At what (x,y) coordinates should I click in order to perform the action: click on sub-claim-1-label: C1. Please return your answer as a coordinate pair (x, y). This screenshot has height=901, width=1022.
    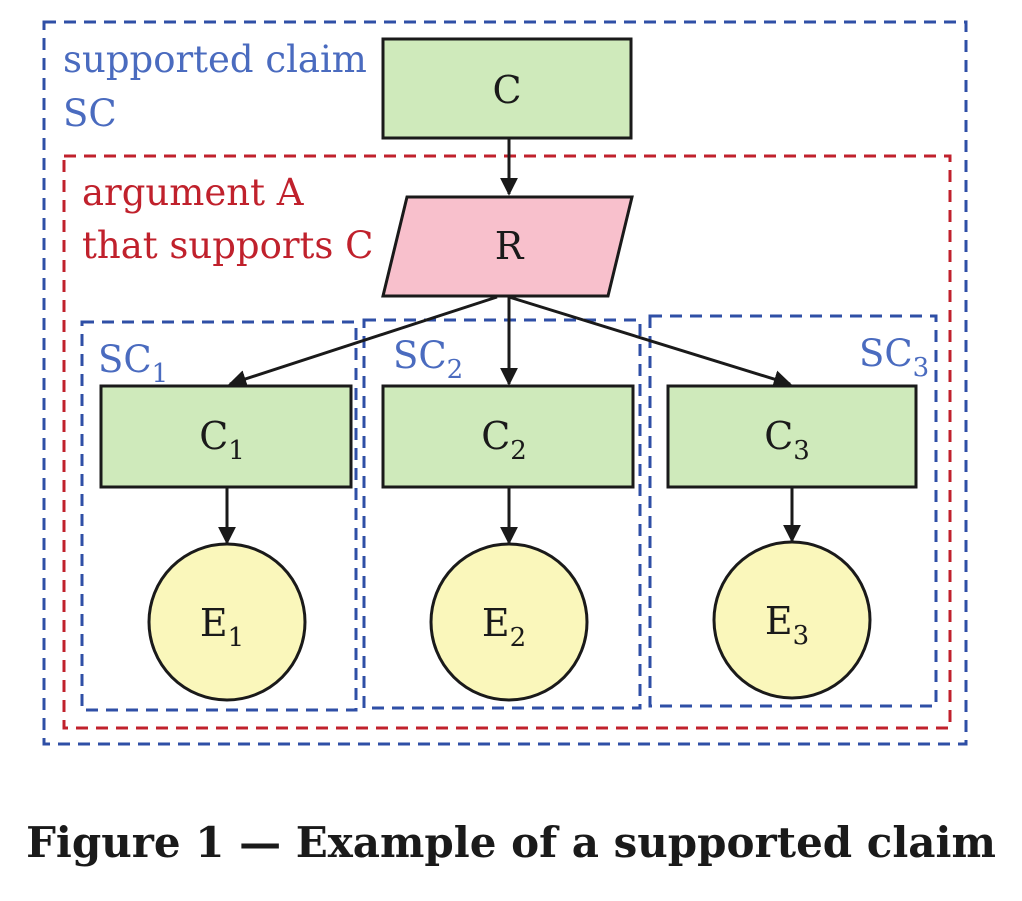
    Looking at the image, I should click on (222, 440).